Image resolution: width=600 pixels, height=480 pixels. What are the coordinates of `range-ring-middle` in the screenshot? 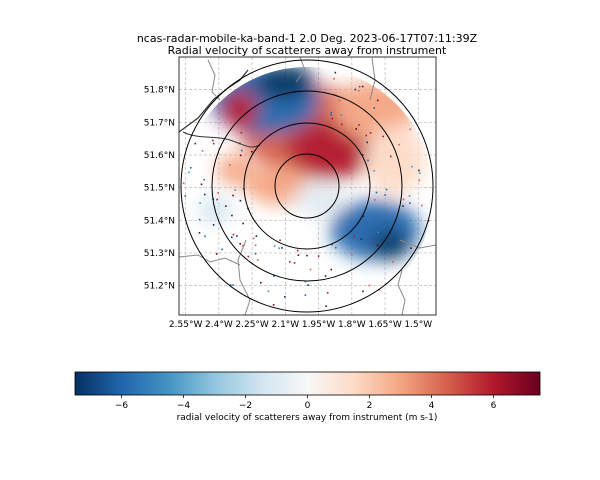 It's located at (307, 186).